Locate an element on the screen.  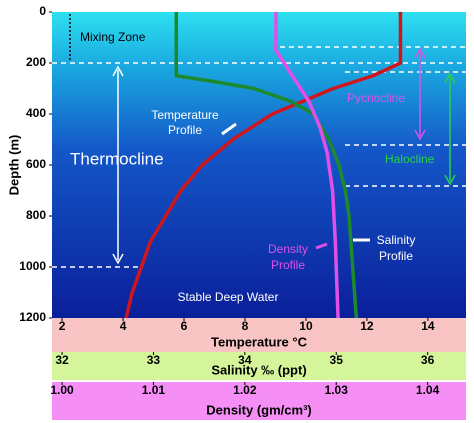
annotation: Pycnocline is located at coordinates (376, 98).